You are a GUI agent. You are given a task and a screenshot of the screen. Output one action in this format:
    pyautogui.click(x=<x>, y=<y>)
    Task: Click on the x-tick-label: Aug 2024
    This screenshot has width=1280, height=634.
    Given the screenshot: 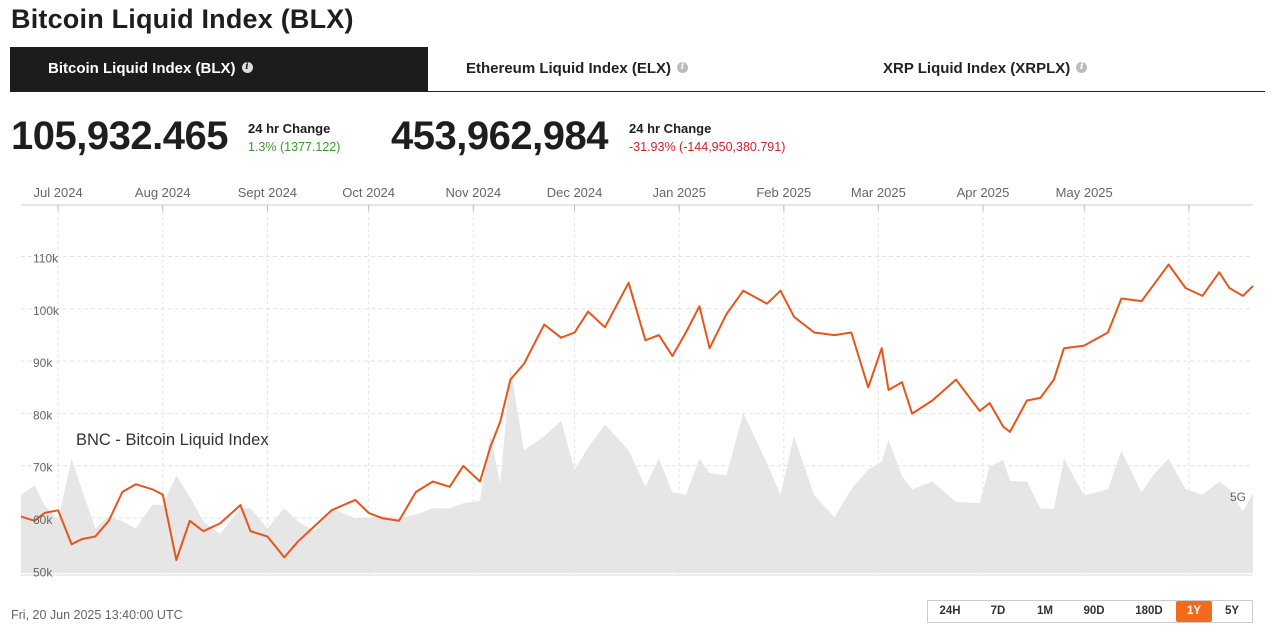 What is the action you would take?
    pyautogui.click(x=163, y=192)
    